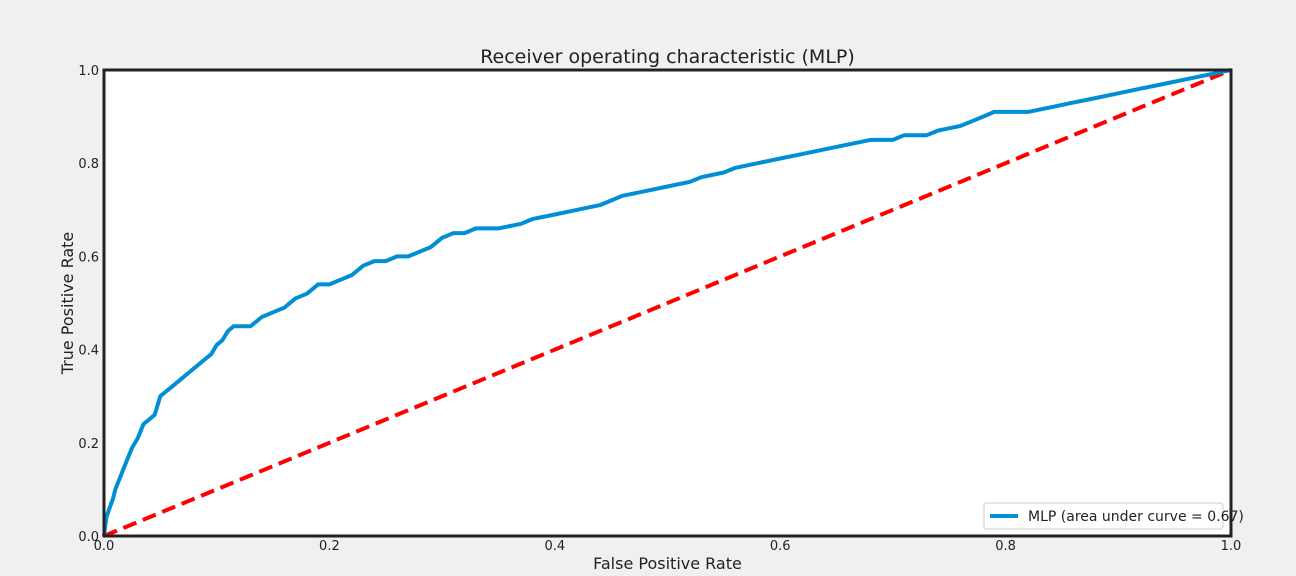 This screenshot has height=576, width=1296. I want to click on x-tick-label: 0.2, so click(329, 546).